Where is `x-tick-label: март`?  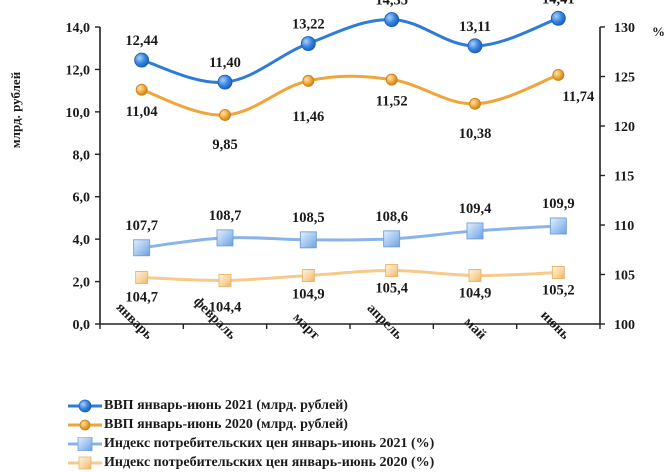 x-tick-label: март is located at coordinates (306, 326).